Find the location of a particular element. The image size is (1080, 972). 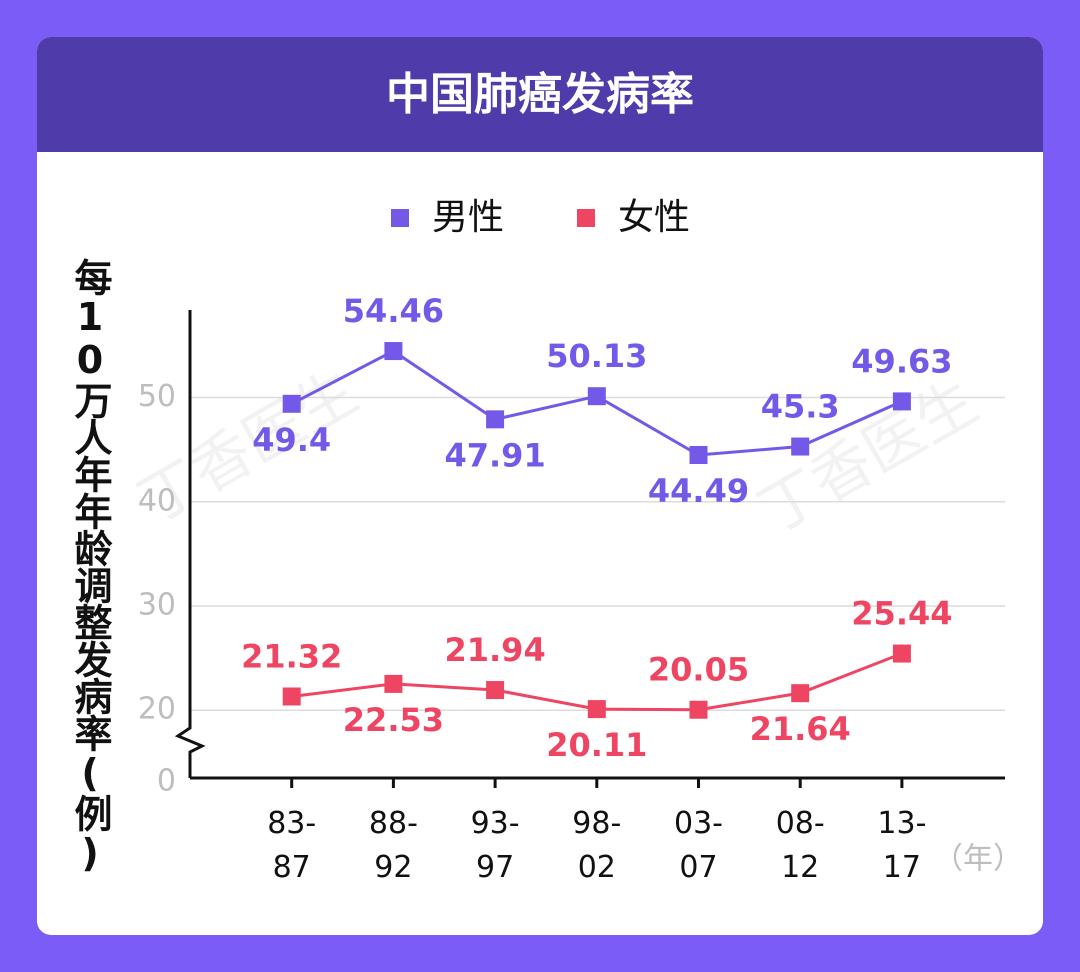

y-tick-label: 50 is located at coordinates (157, 396).